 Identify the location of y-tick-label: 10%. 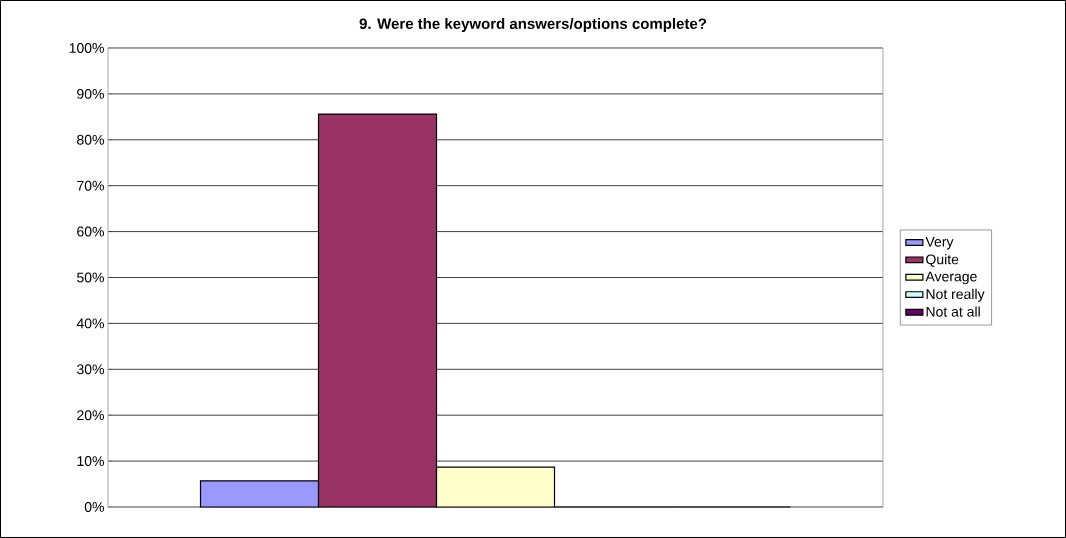
(90, 461).